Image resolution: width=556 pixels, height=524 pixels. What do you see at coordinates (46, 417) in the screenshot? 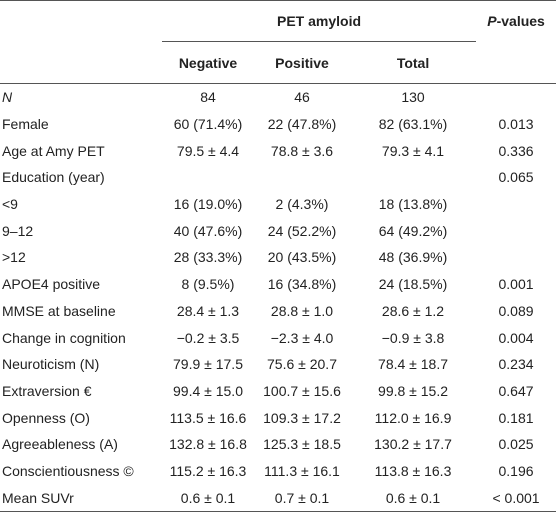
I see `row-label: Openness (O)` at bounding box center [46, 417].